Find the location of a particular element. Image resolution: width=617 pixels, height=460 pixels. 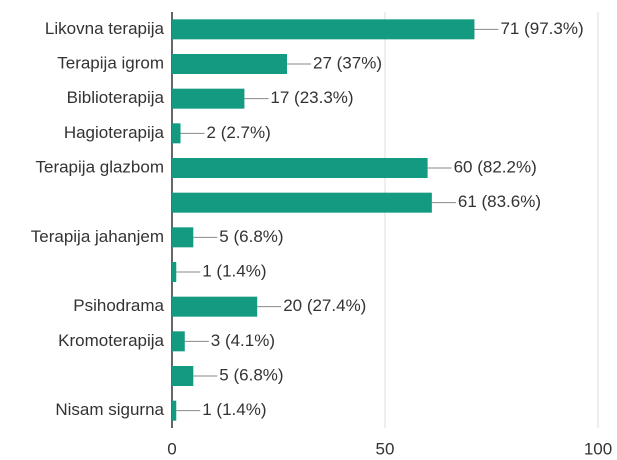

value-label: 3 (4.1%) is located at coordinates (243, 340).